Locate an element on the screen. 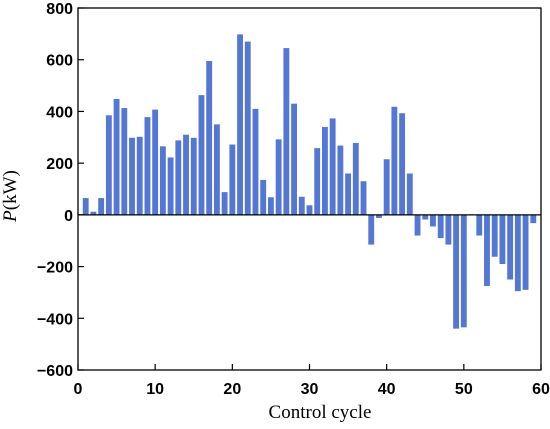 This screenshot has width=550, height=429. x-tick-label-60: 60 is located at coordinates (541, 389).